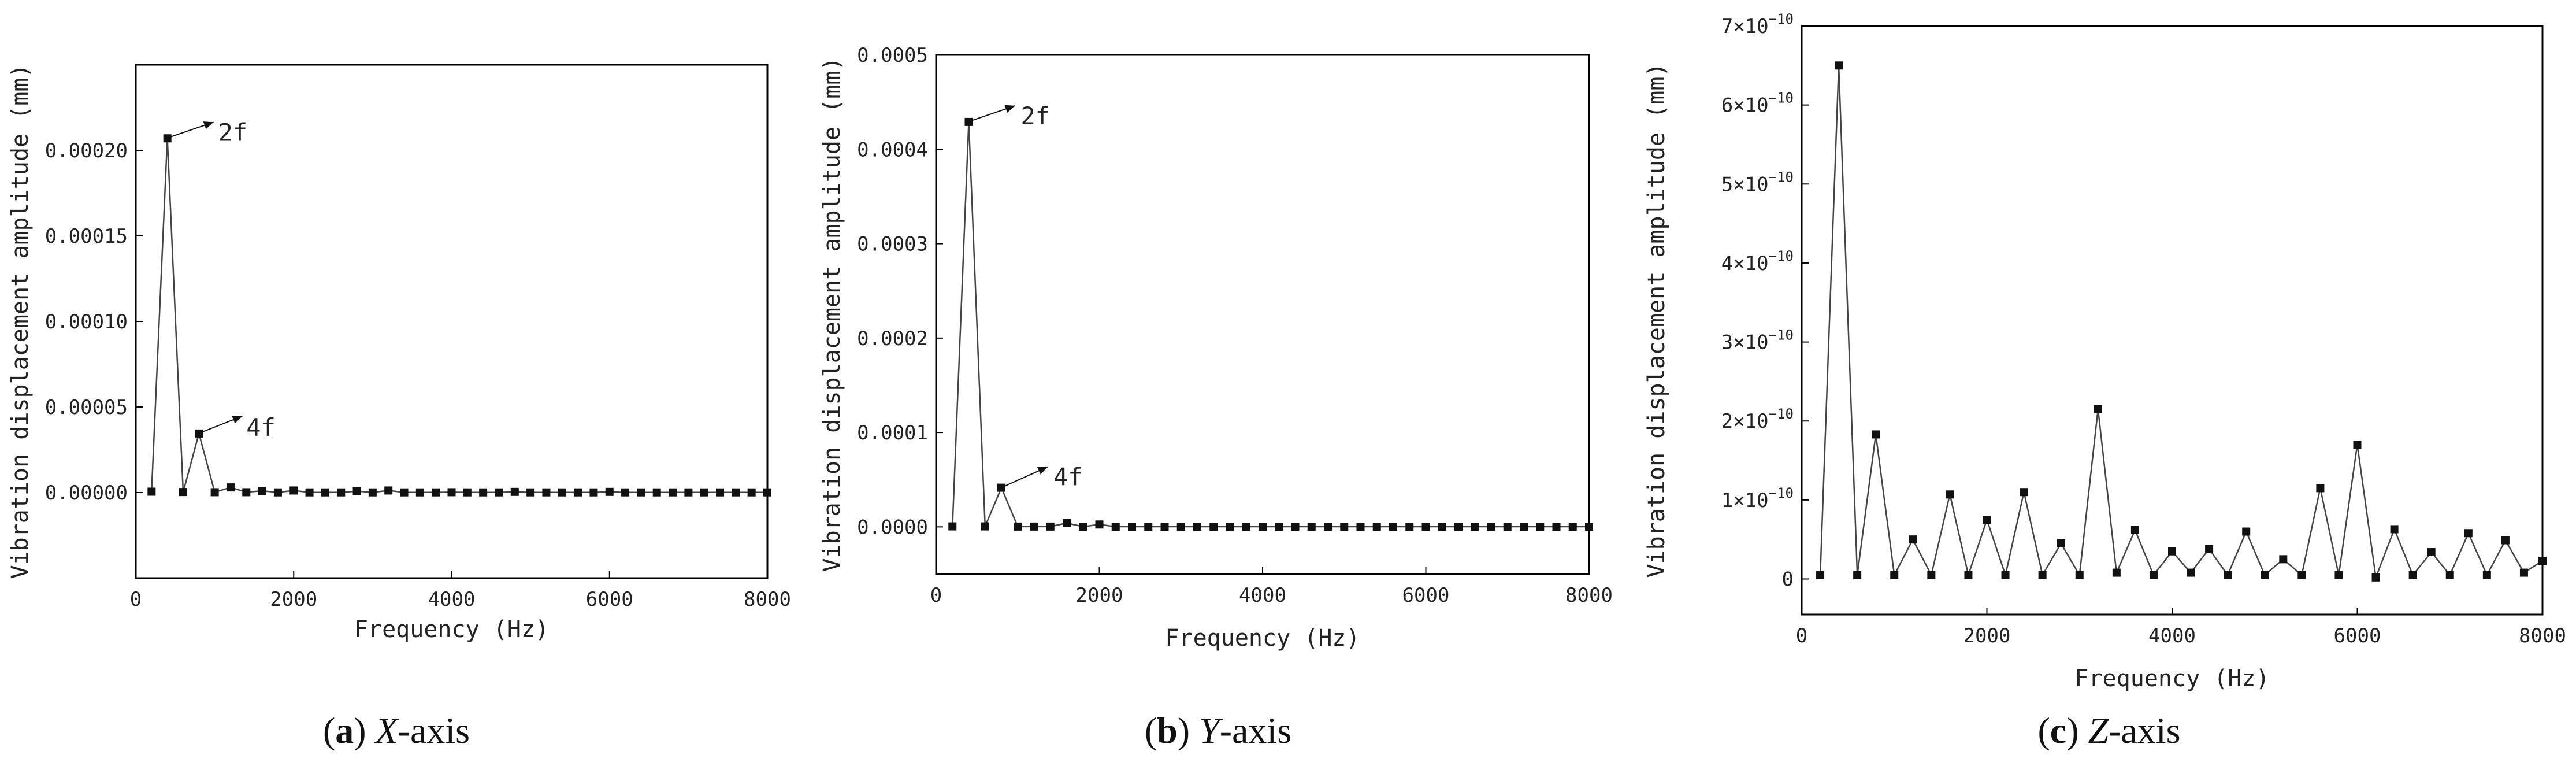 The width and height of the screenshot is (2576, 766). Describe the element at coordinates (1788, 579) in the screenshot. I see `y-tick-label: 0` at that location.